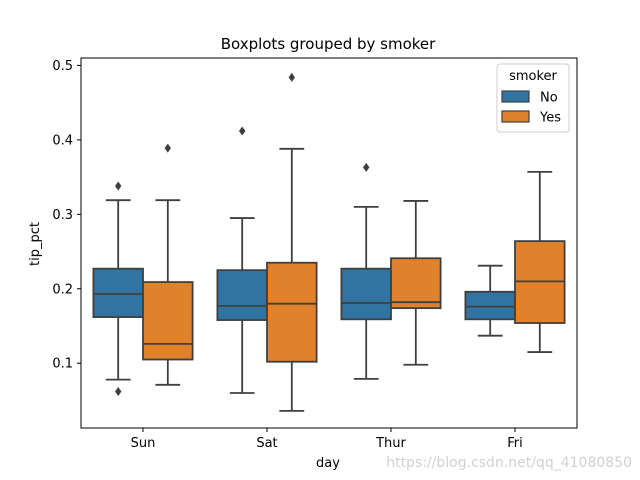 The height and width of the screenshot is (480, 640). I want to click on legend-swatch-no, so click(515, 96).